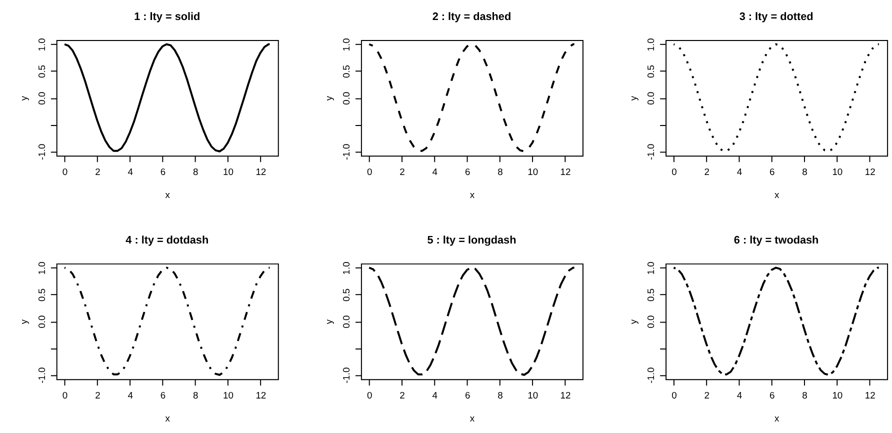 The width and height of the screenshot is (892, 433). I want to click on chart-title: 5 : lty = longdash, so click(471, 240).